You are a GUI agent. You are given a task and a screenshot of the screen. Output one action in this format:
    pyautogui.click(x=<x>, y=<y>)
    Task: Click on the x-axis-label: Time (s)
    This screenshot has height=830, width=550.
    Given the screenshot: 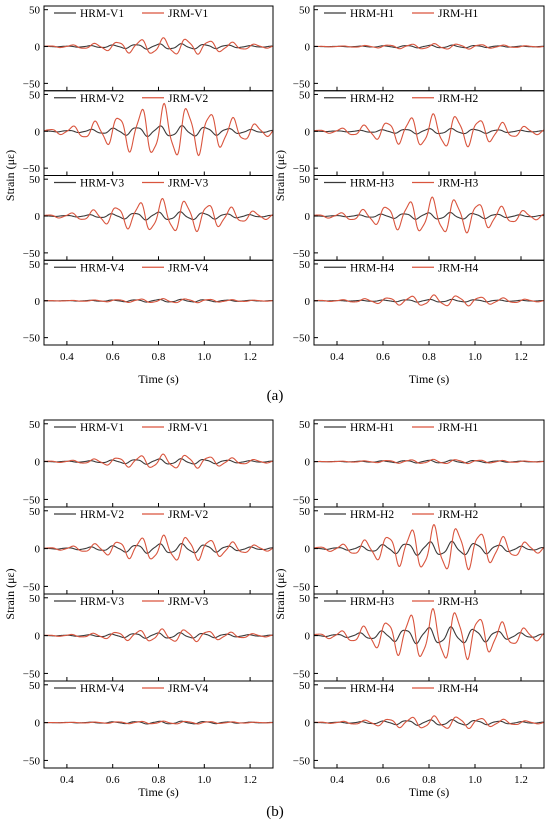 What is the action you would take?
    pyautogui.click(x=429, y=379)
    